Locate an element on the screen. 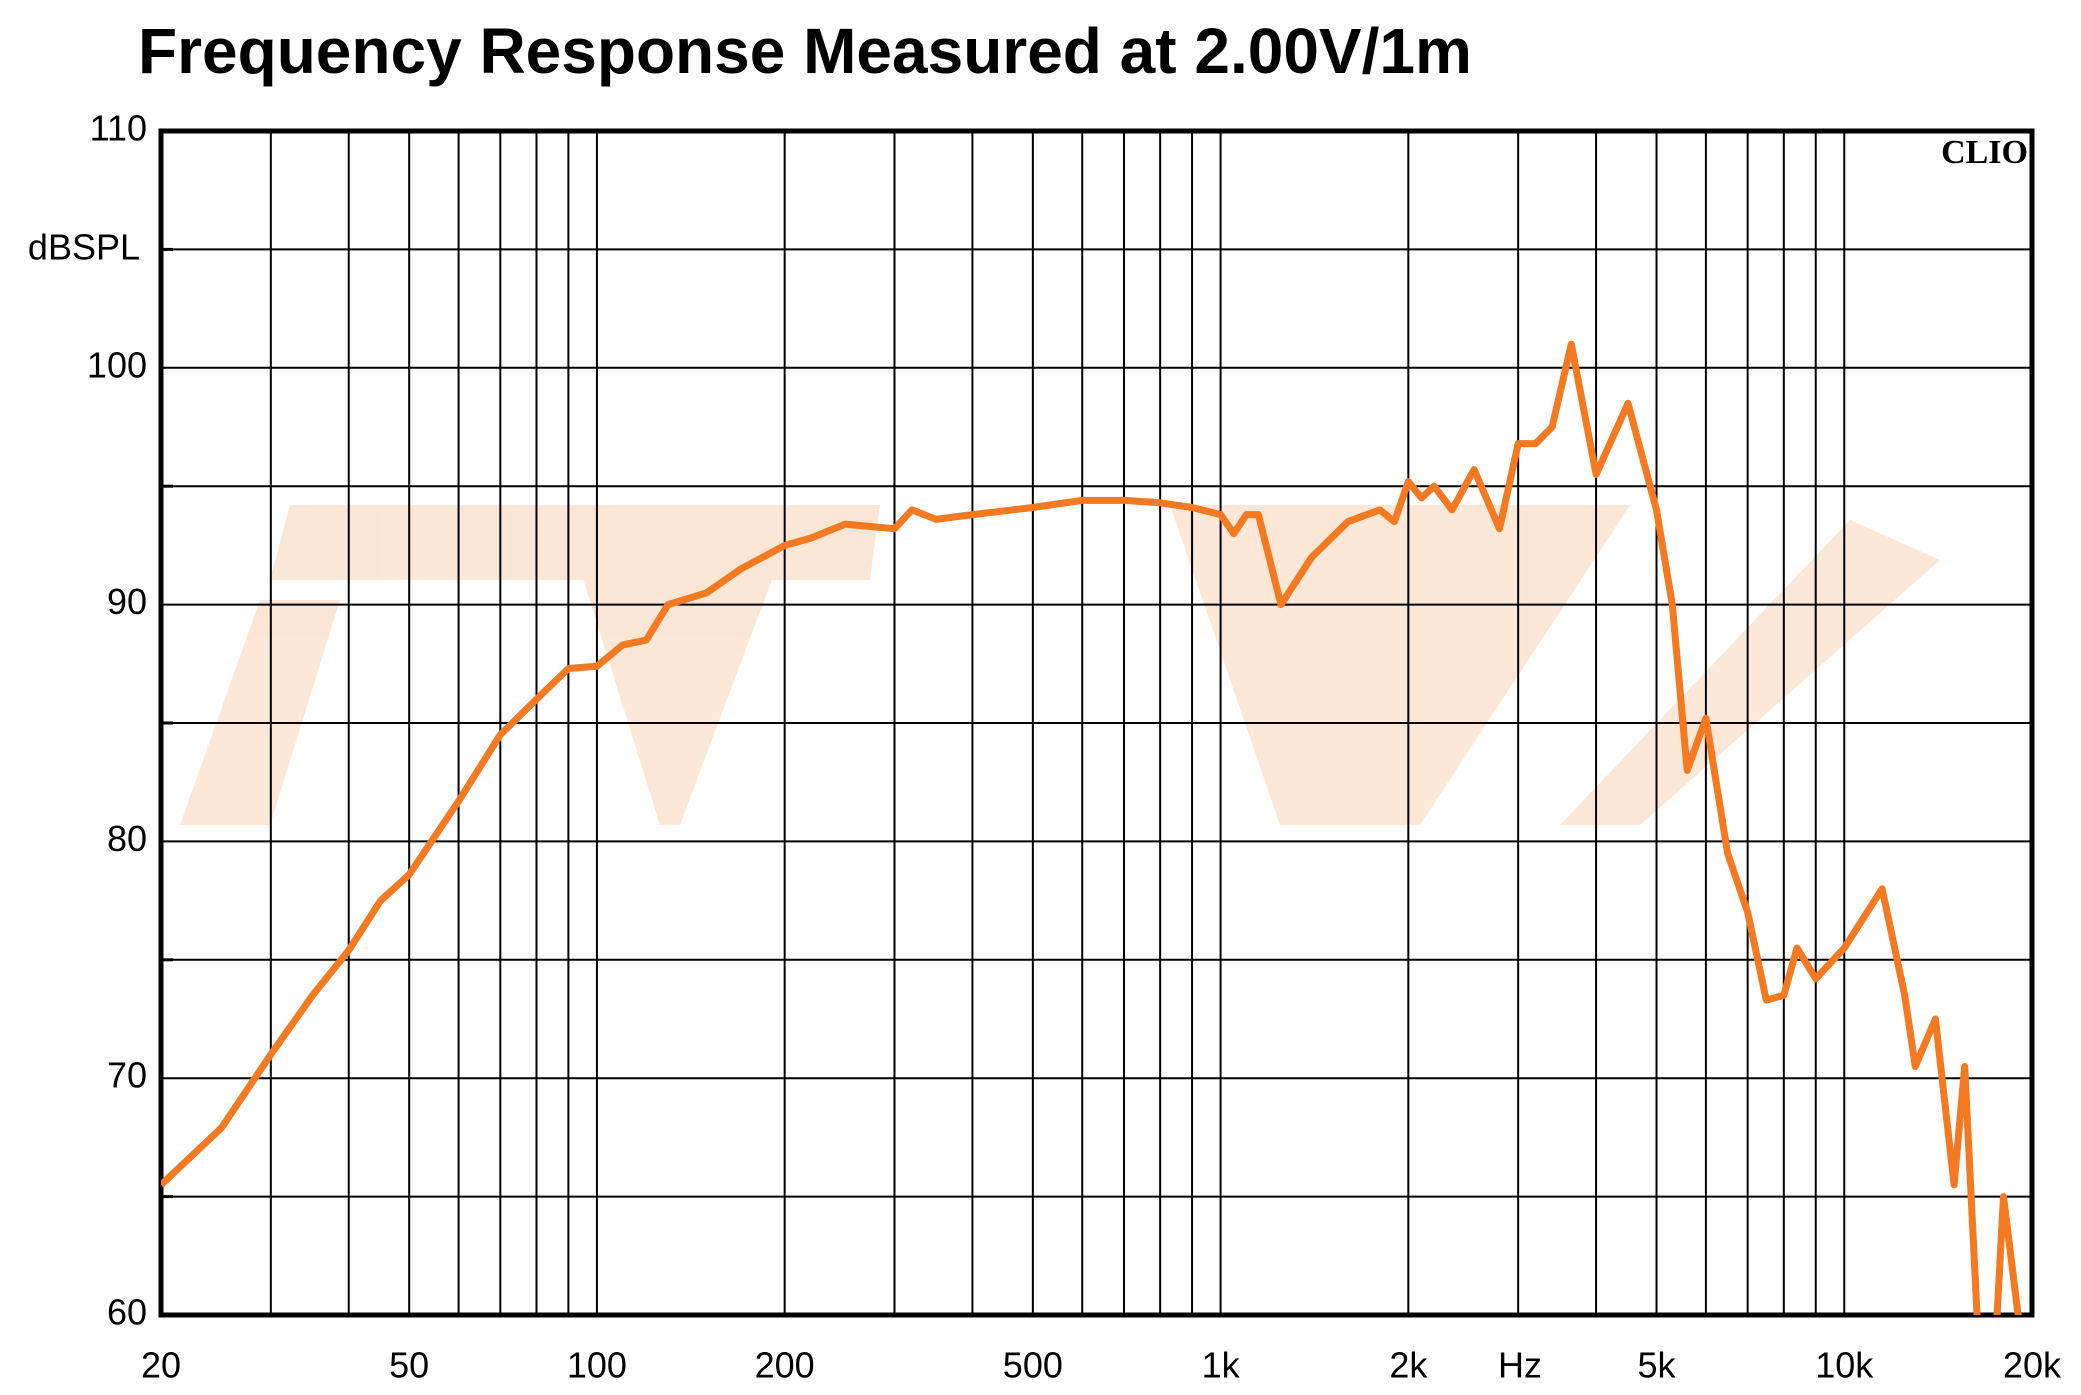 The width and height of the screenshot is (2081, 1395). y-tick-label: 110 is located at coordinates (118, 128).